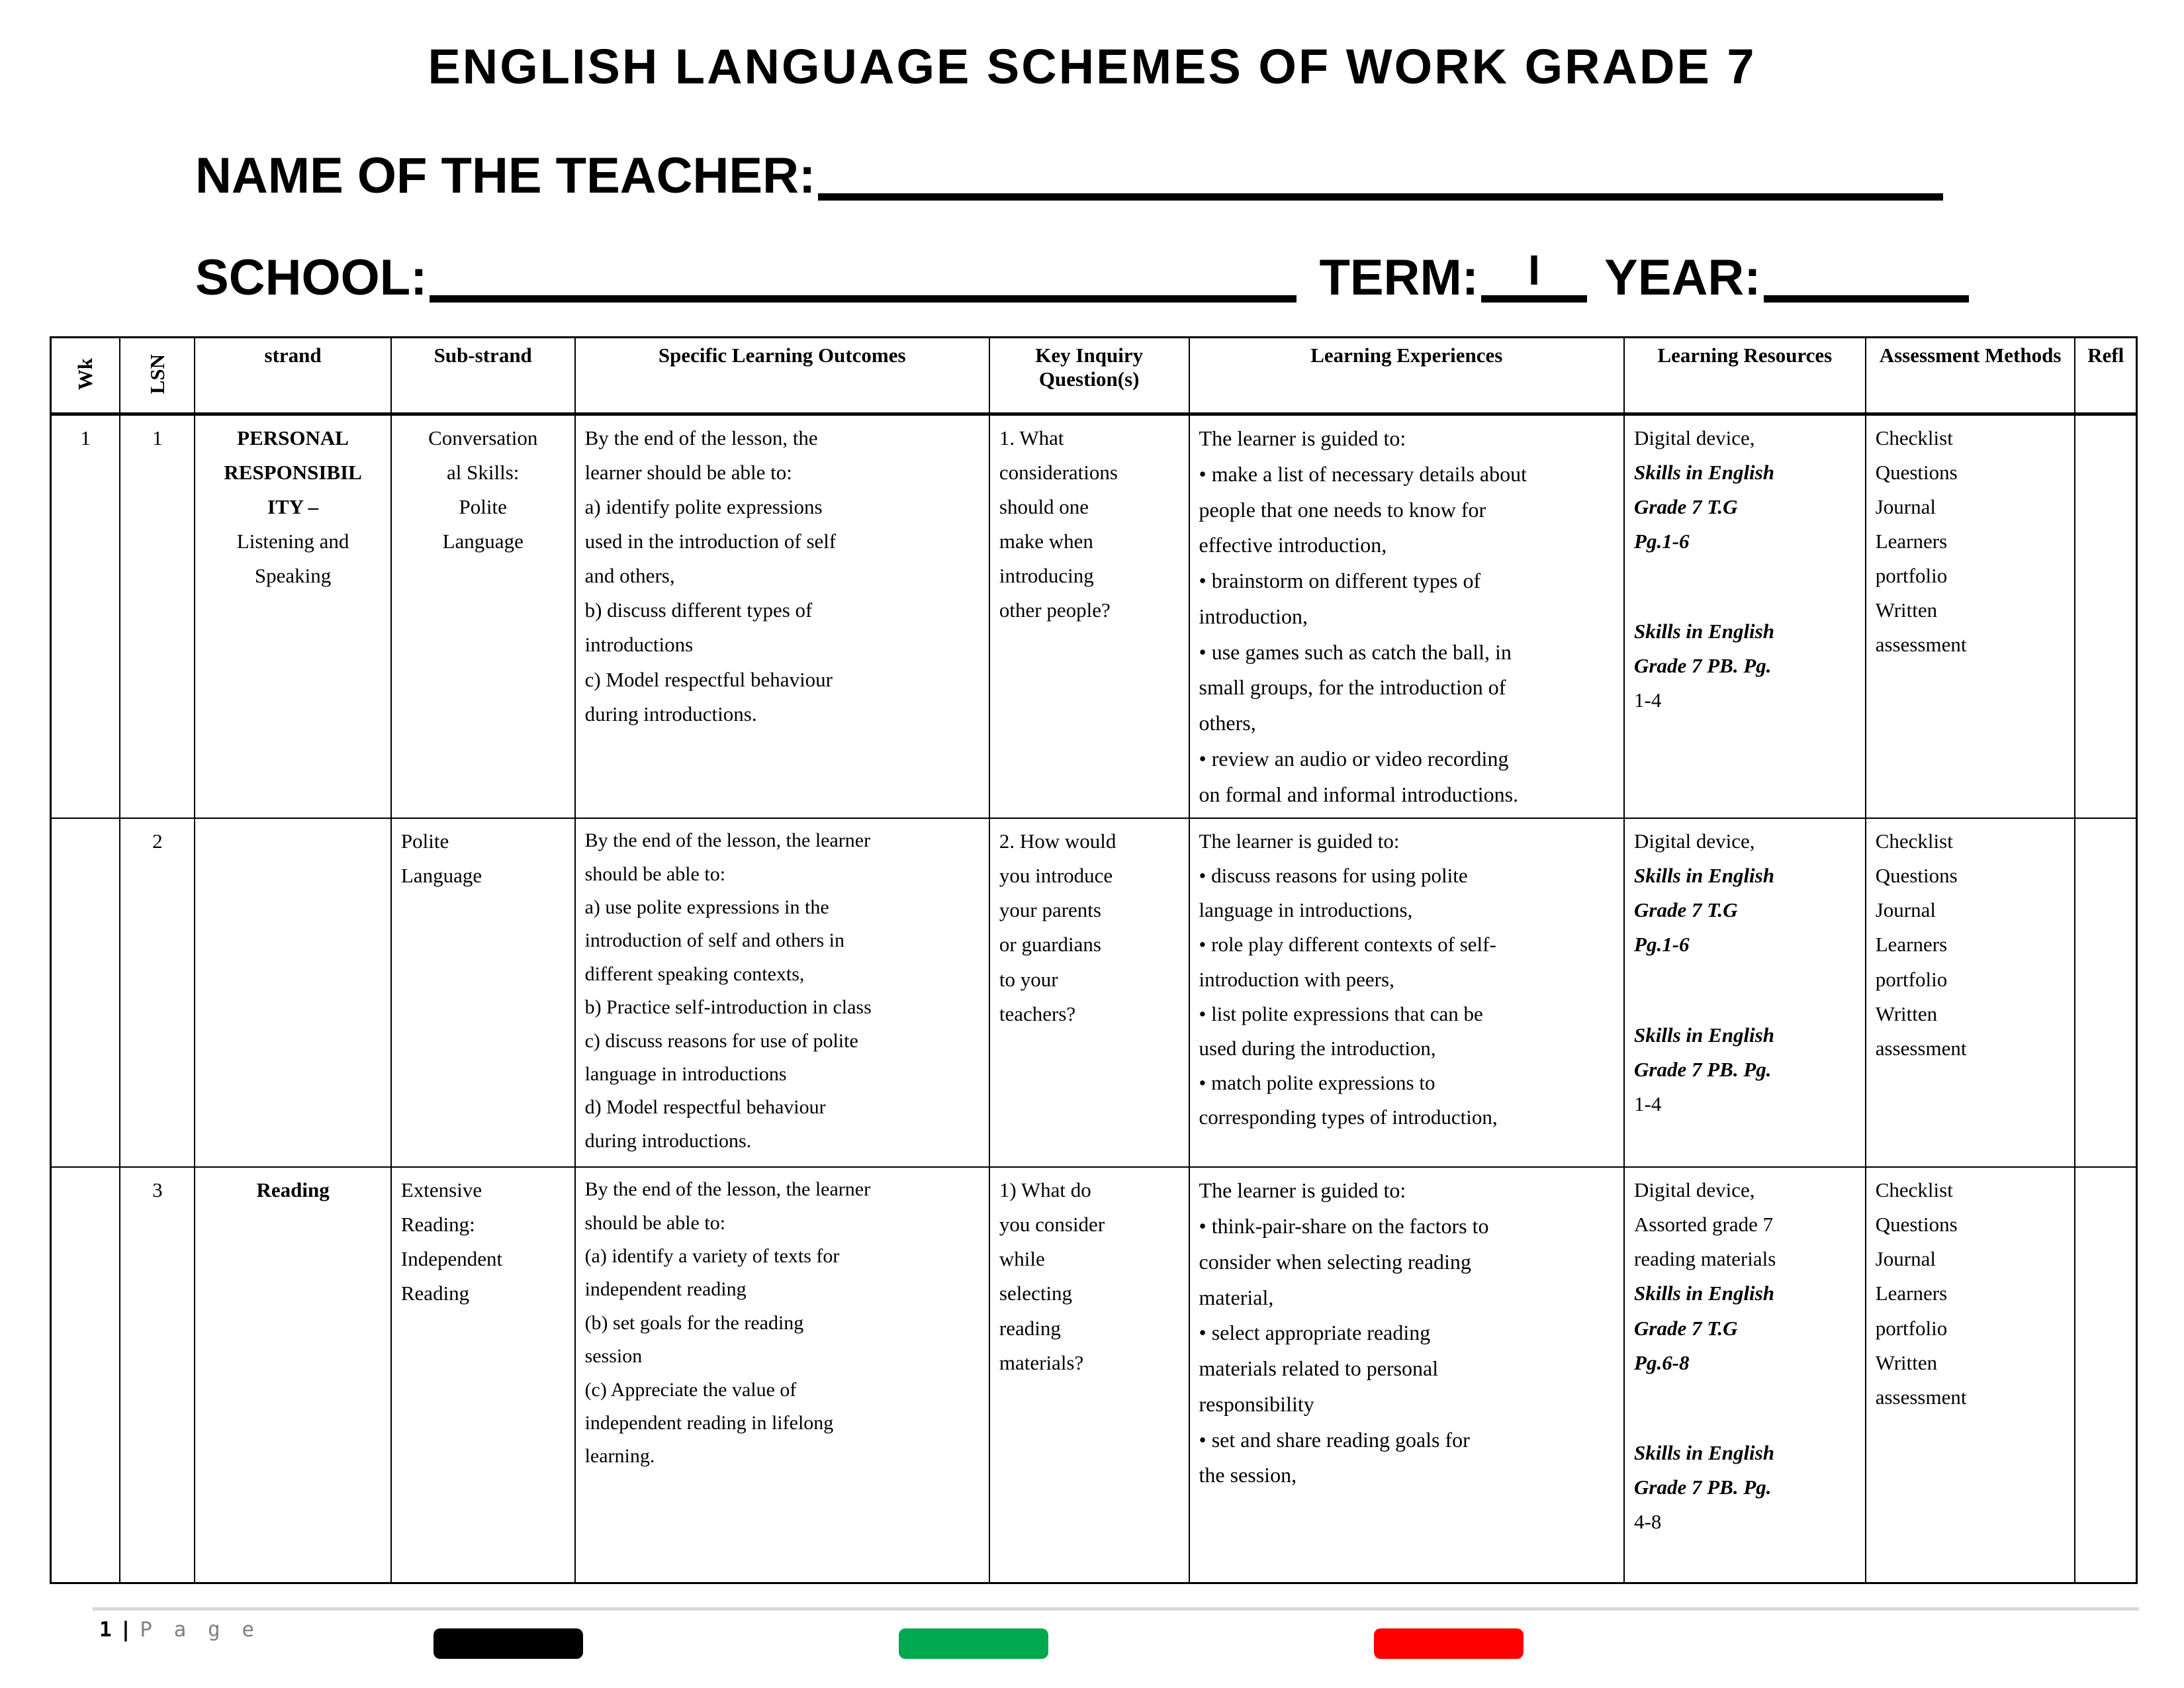 The width and height of the screenshot is (2184, 1688). What do you see at coordinates (1970, 376) in the screenshot?
I see `header-assessment: Assessment Methods` at bounding box center [1970, 376].